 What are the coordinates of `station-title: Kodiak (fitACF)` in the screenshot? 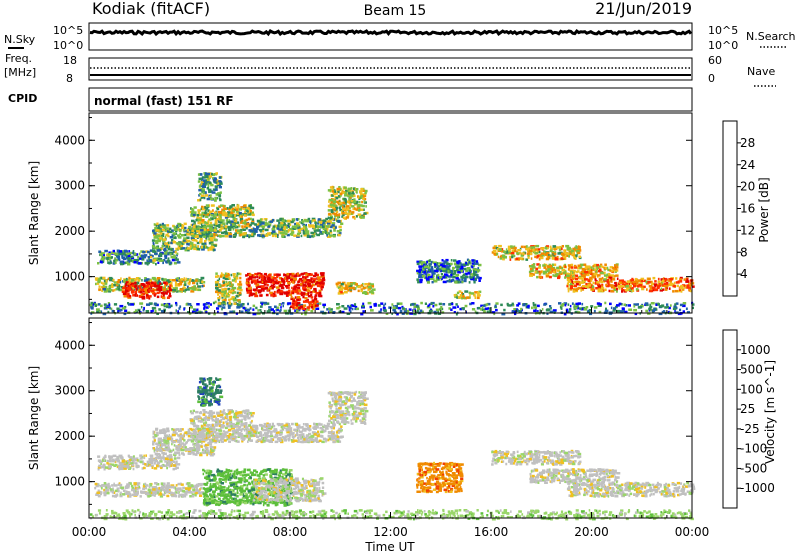 It's located at (151, 9).